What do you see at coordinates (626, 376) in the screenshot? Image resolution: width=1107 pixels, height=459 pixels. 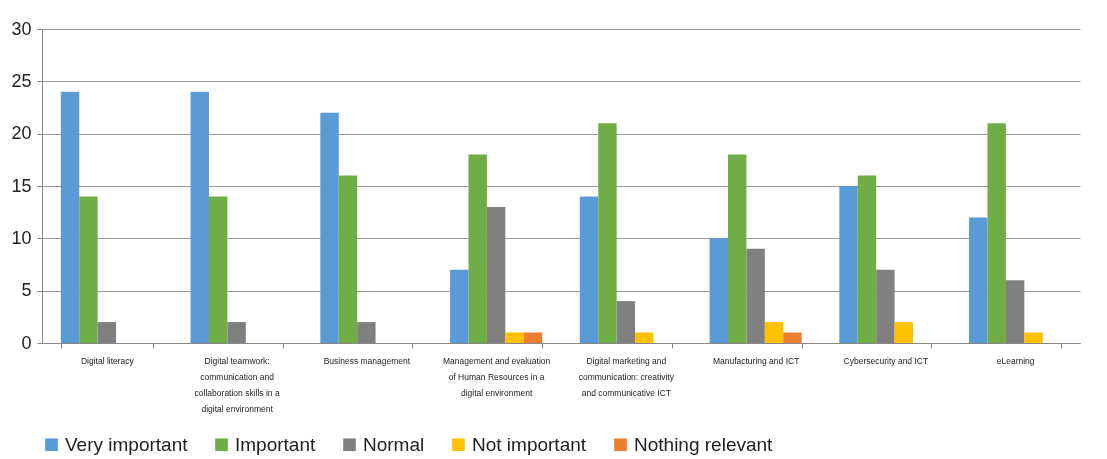 I see `x-tick-label: Digital marketing and communication: creativity and communicative ICT` at bounding box center [626, 376].